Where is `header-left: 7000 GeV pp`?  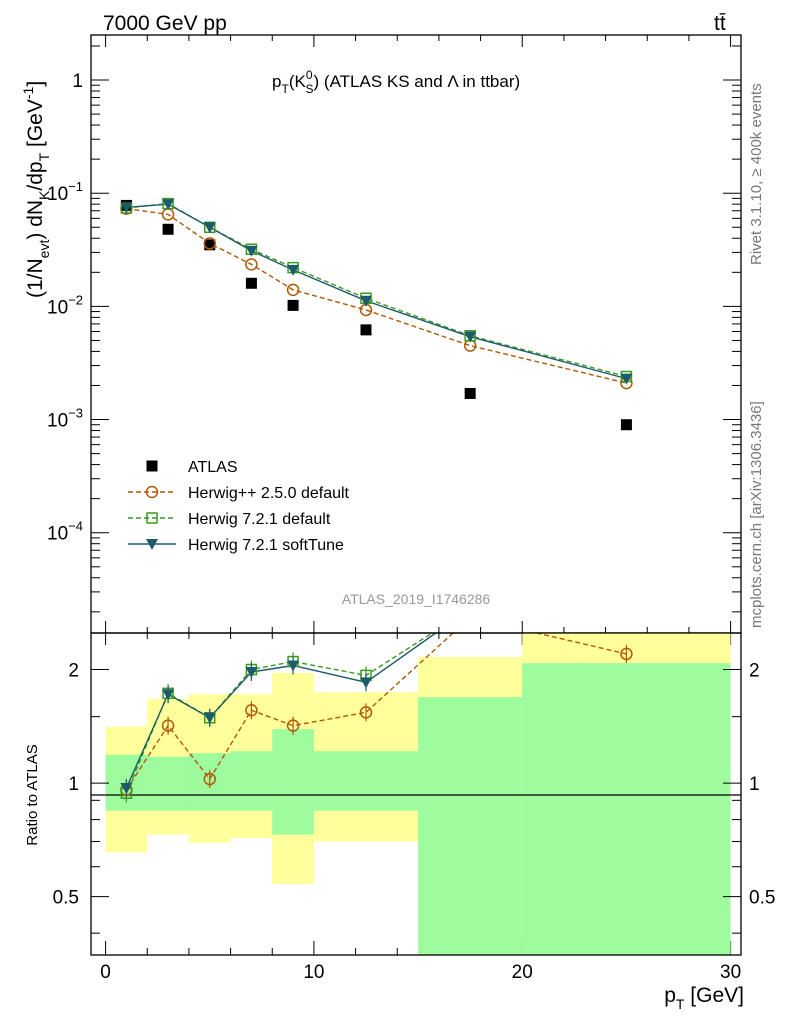
header-left: 7000 GeV pp is located at coordinates (165, 23).